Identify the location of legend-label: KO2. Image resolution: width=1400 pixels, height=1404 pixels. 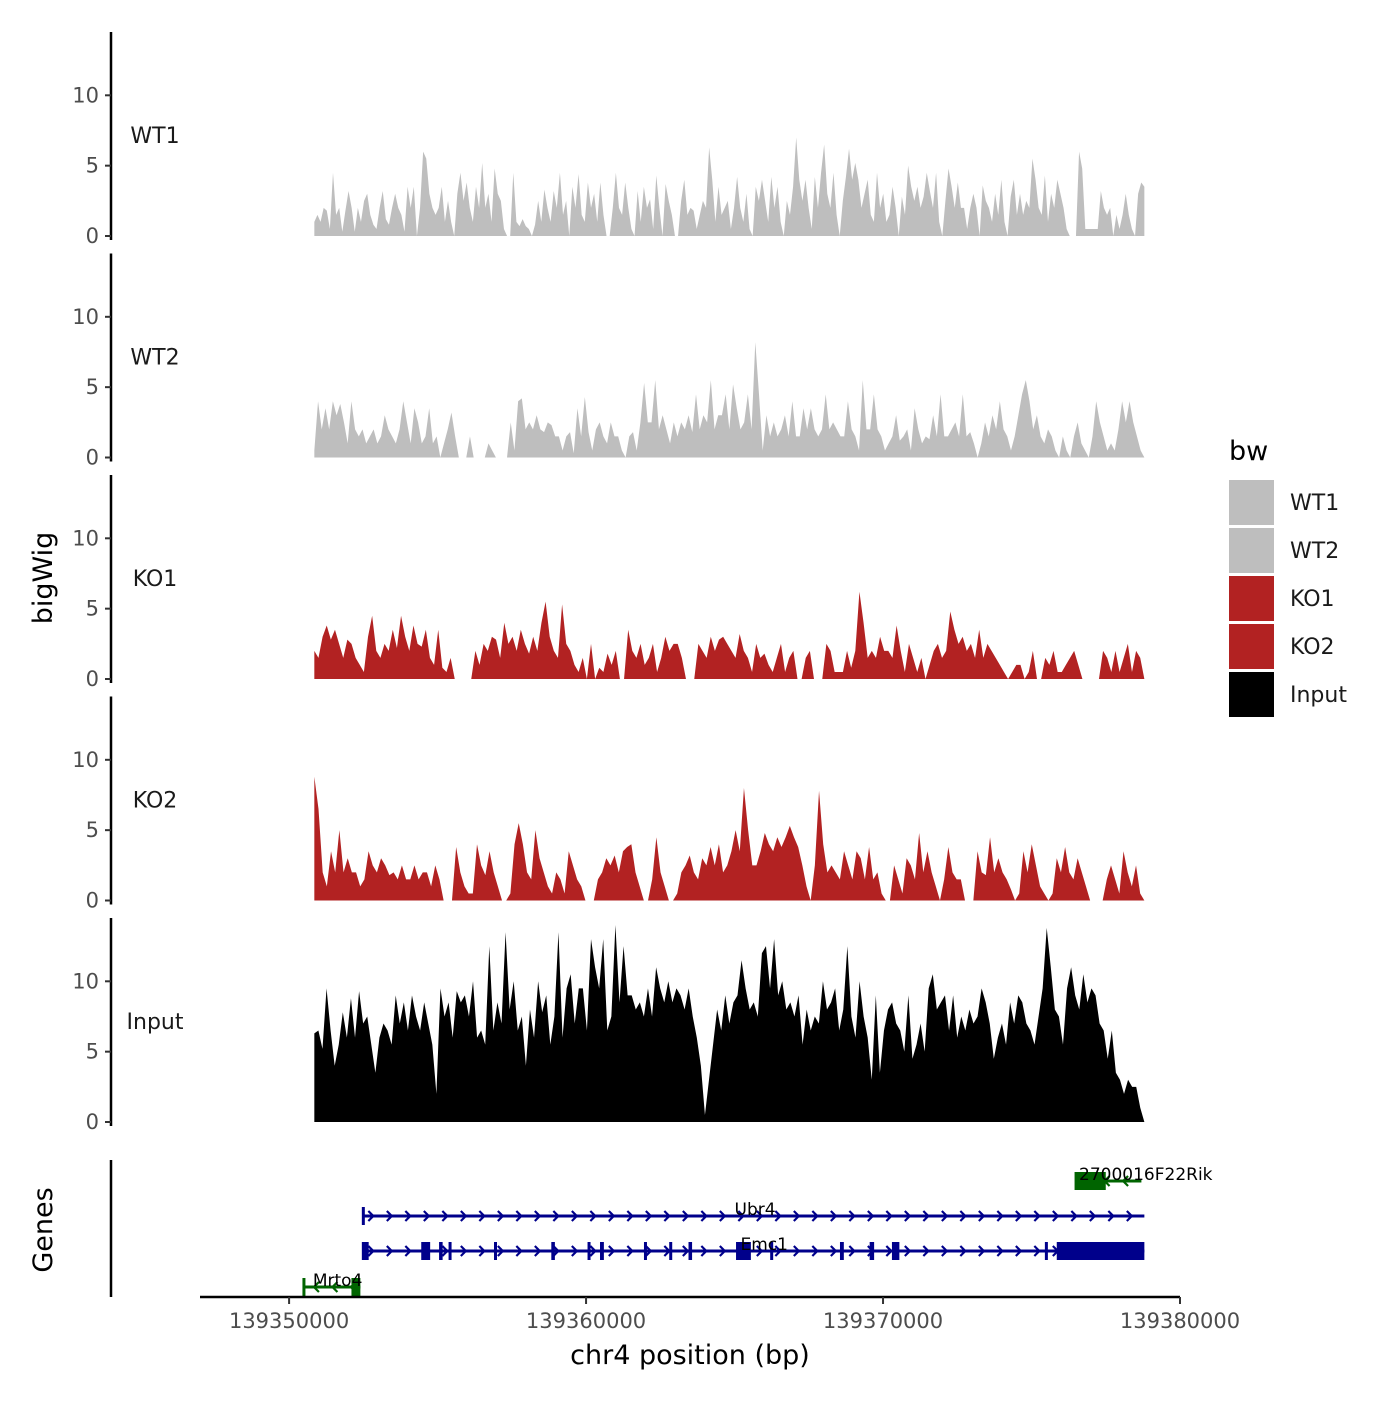
(1312, 647).